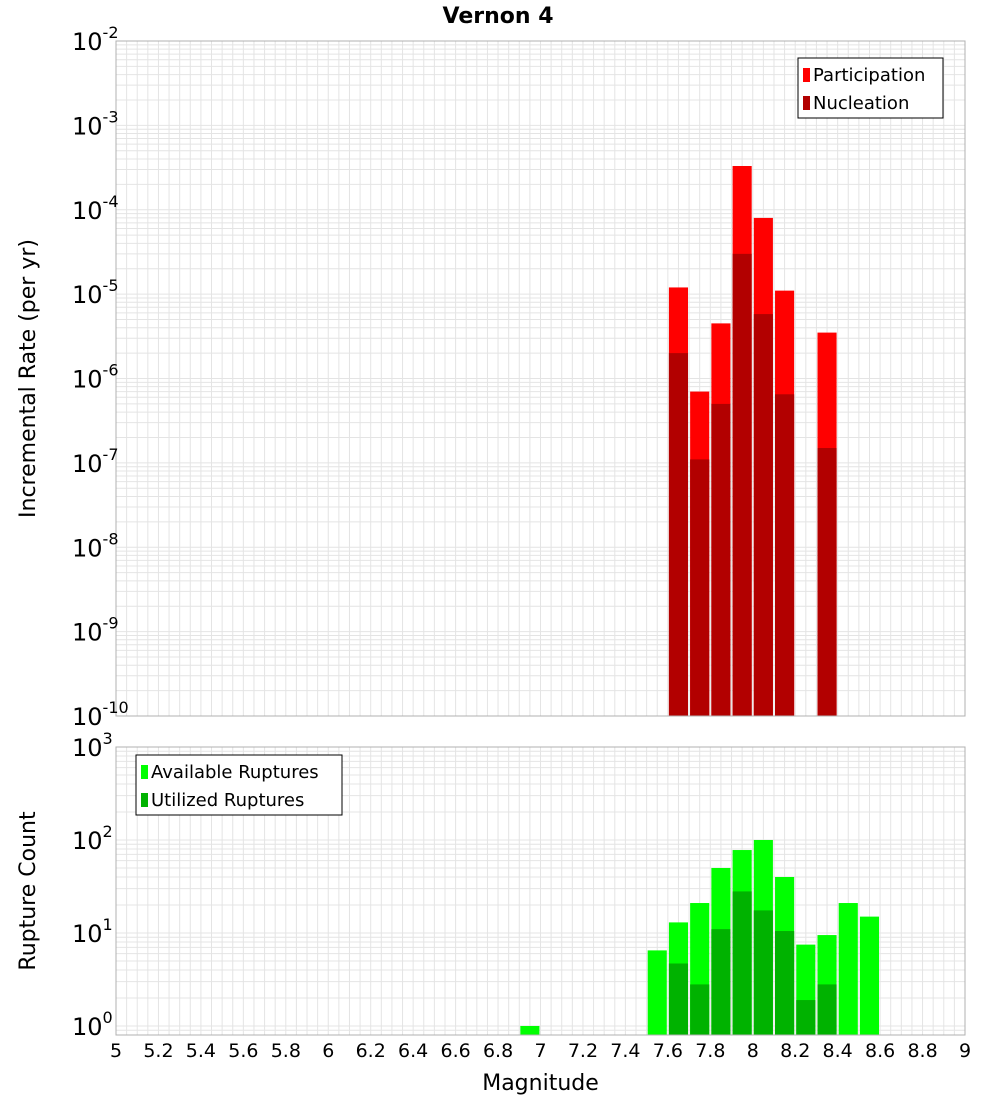  What do you see at coordinates (111, 538) in the screenshot?
I see `panel1-ytick-exponent: -8` at bounding box center [111, 538].